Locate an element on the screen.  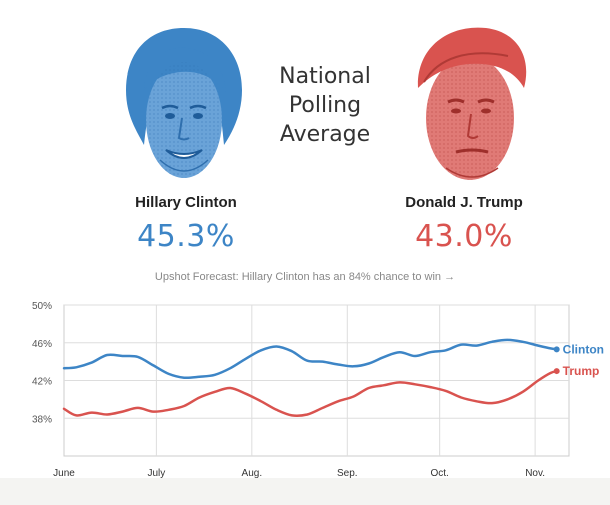
x-tick-label: Oct. is located at coordinates (439, 473).